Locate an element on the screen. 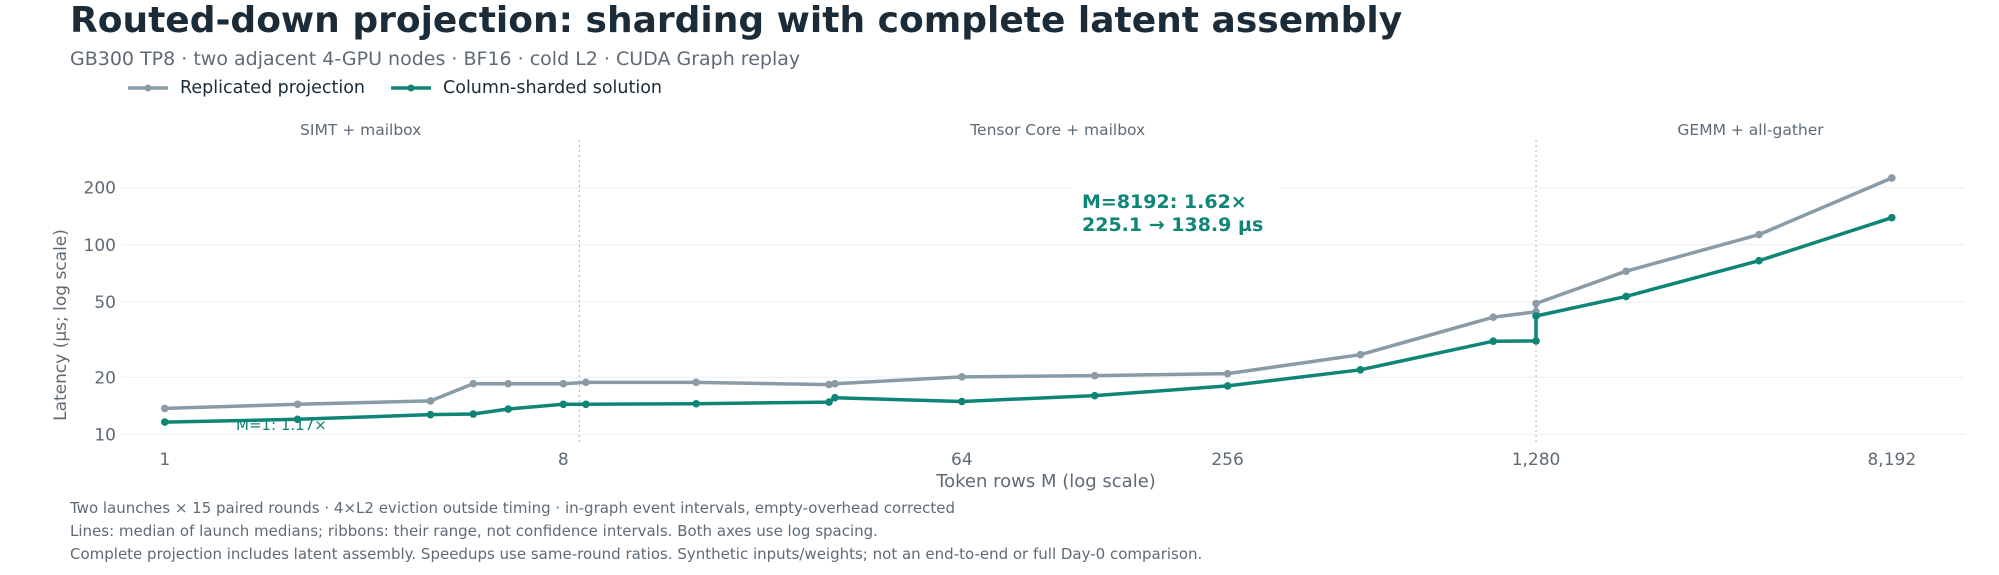 The image size is (1999, 575). region-label: GEMM + all-gather is located at coordinates (1750, 130).